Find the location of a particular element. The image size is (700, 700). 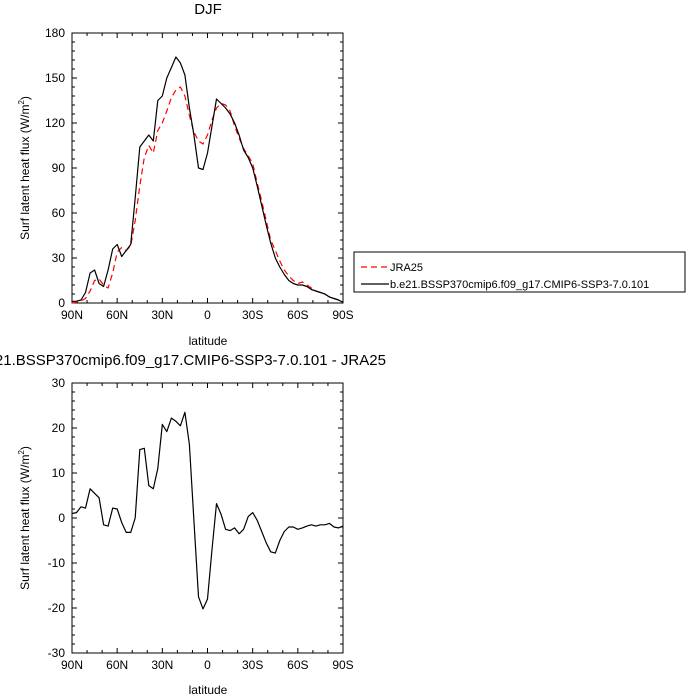

bottom-x-axis-label: latitude is located at coordinates (208, 690).